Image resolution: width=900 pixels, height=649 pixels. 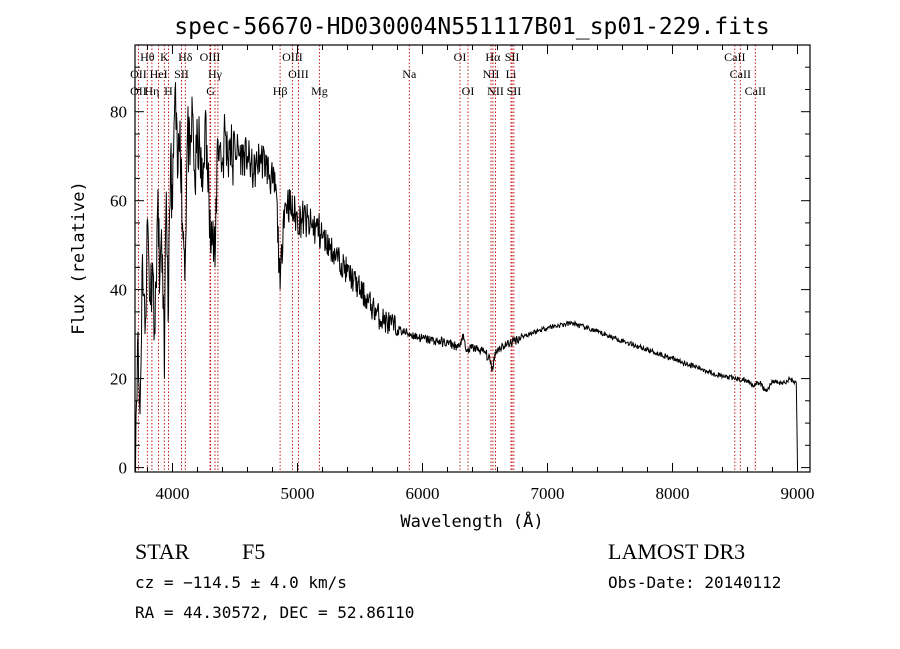 What do you see at coordinates (151, 91) in the screenshot?
I see `line-label: Hη` at bounding box center [151, 91].